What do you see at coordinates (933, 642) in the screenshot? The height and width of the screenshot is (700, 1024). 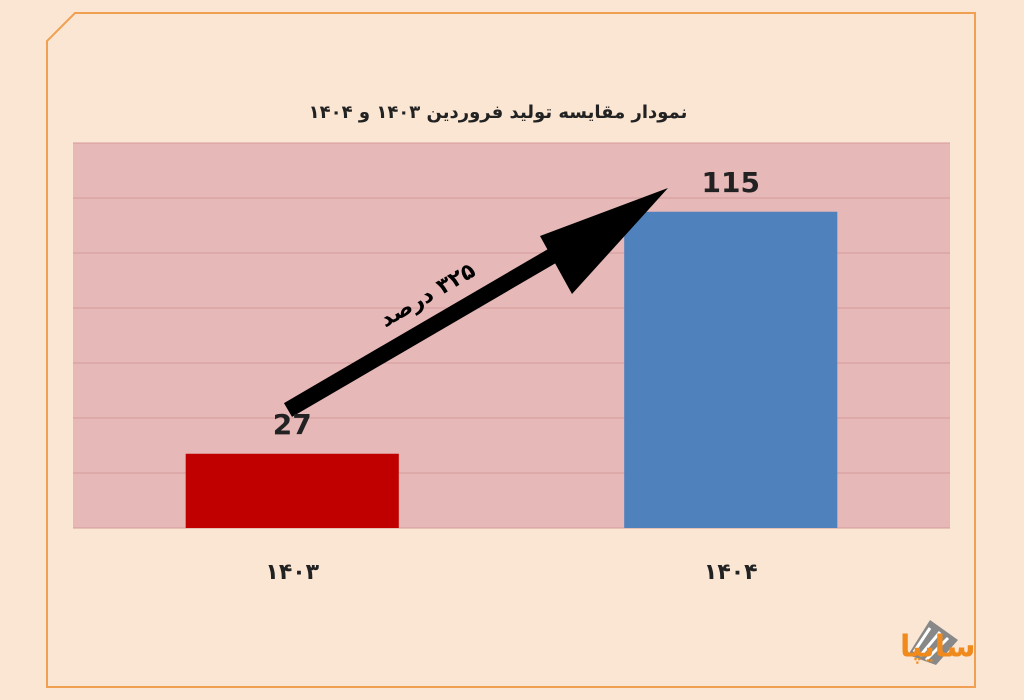 I see `logo-icon` at bounding box center [933, 642].